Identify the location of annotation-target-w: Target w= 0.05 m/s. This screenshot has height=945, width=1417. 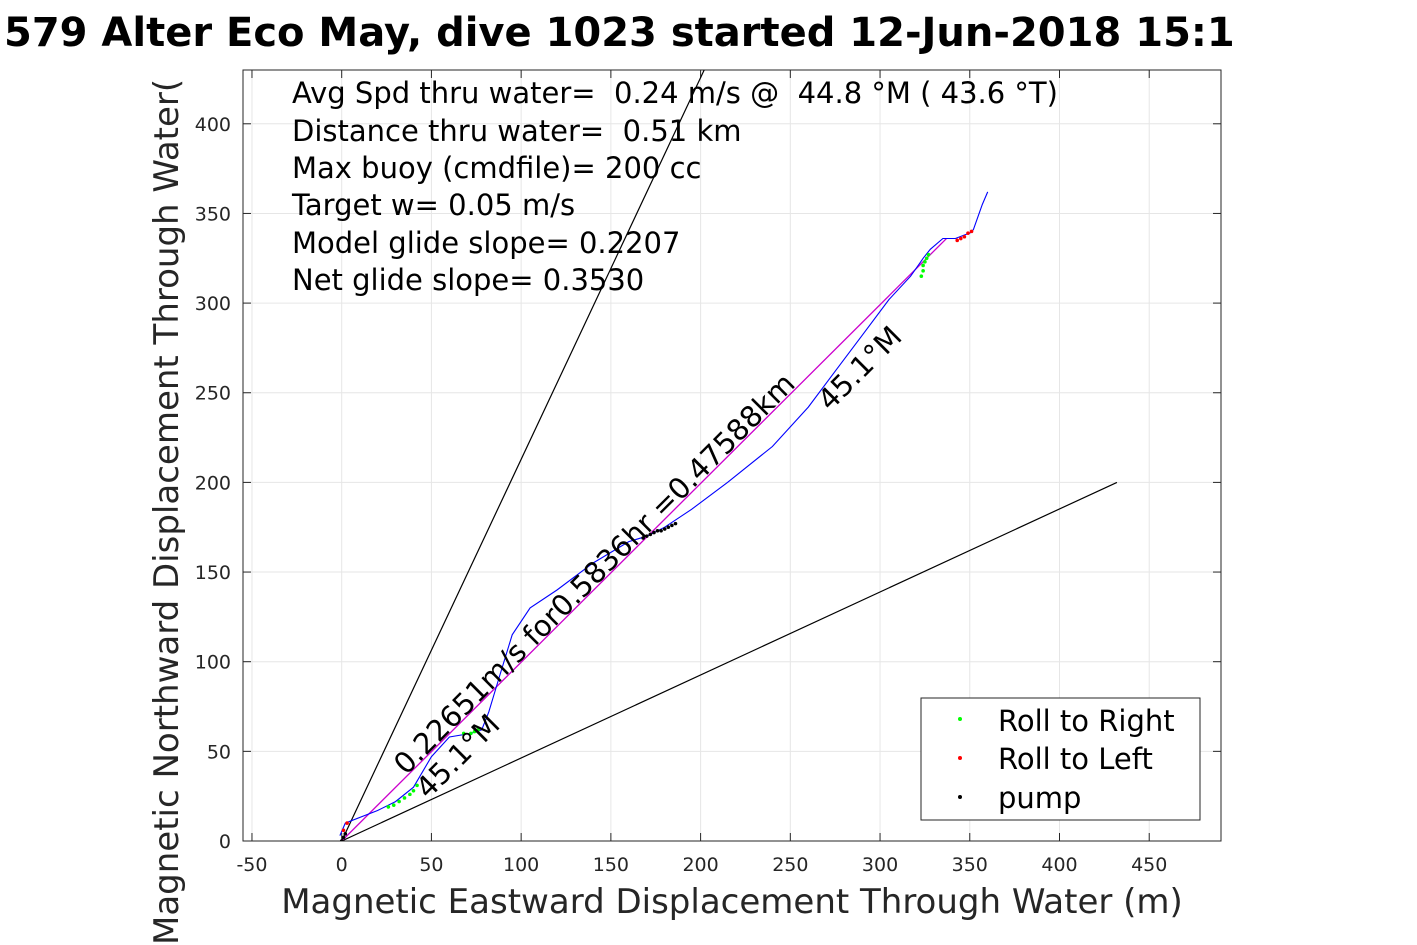
(433, 205).